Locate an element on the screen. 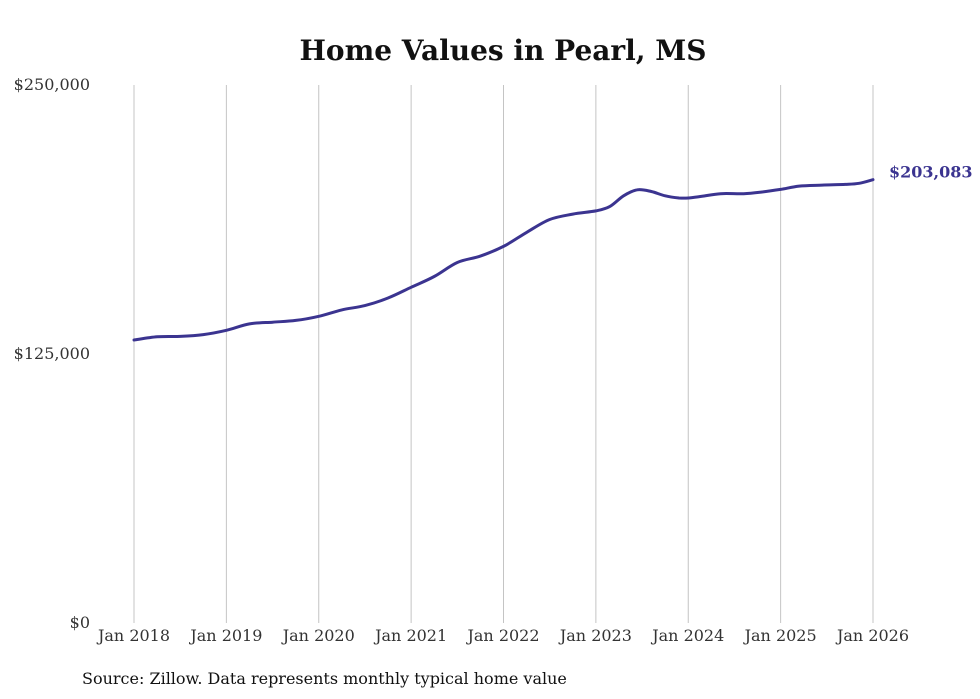  x-tick-label: Jan 2018 is located at coordinates (133, 635).